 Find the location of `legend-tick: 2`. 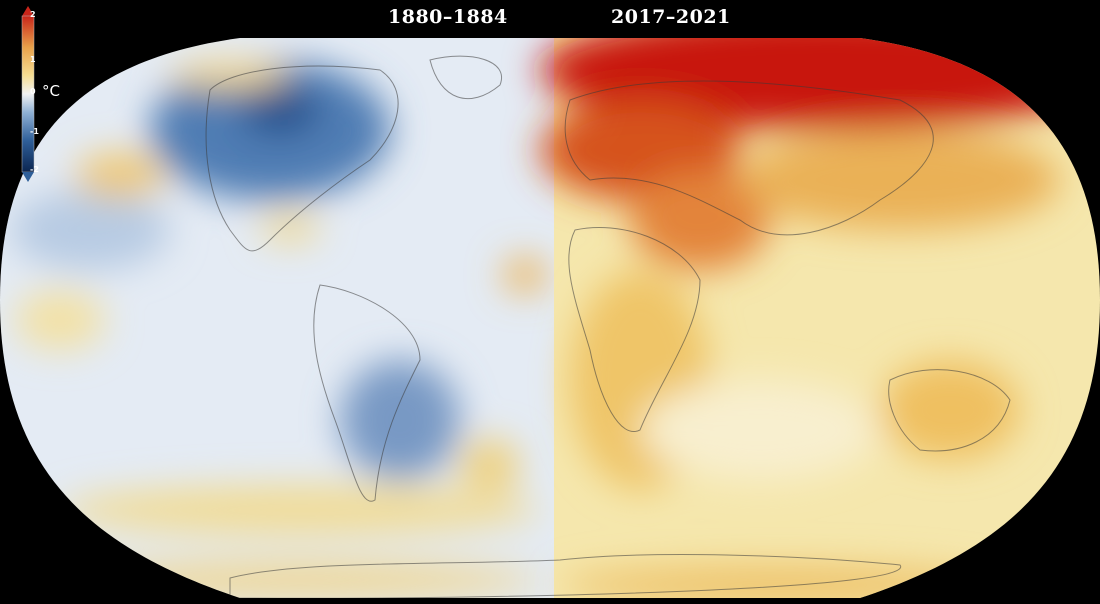

legend-tick: 2 is located at coordinates (33, 14).